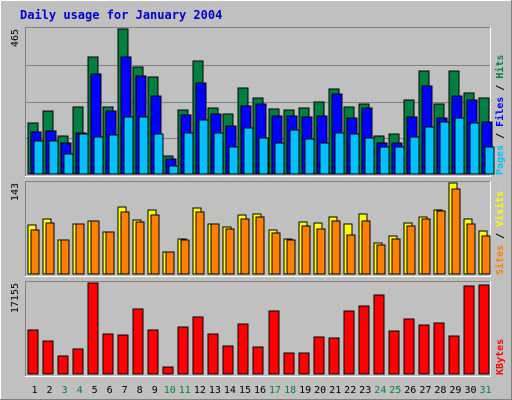 This screenshot has width=512, height=400. What do you see at coordinates (245, 390) in the screenshot?
I see `x-tick-label: 15` at bounding box center [245, 390].